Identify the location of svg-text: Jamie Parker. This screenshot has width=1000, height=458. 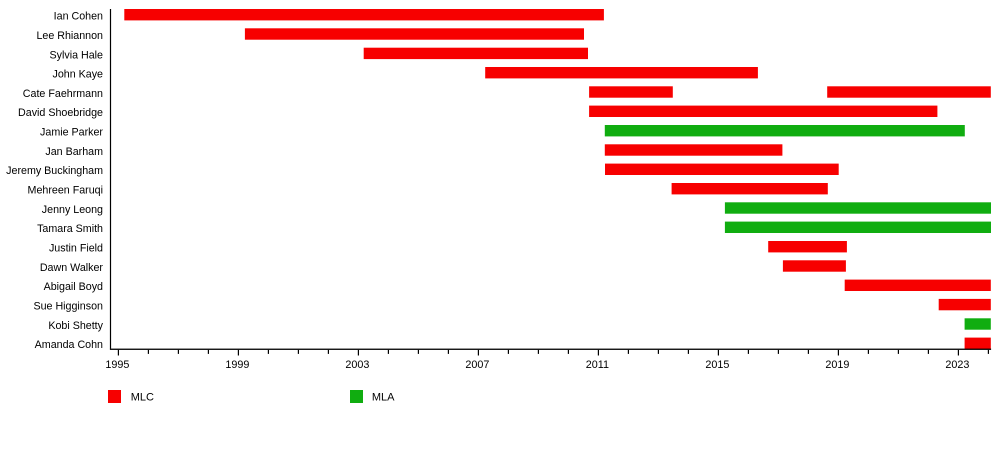
(71, 133).